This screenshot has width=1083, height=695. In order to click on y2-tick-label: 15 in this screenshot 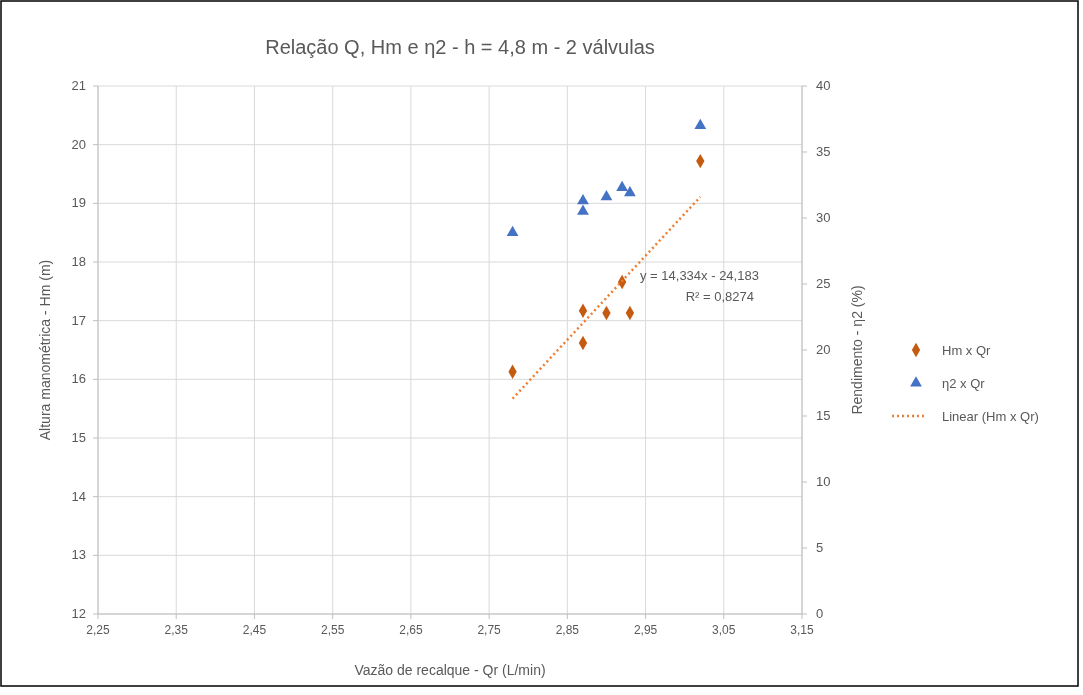, I will do `click(823, 415)`.